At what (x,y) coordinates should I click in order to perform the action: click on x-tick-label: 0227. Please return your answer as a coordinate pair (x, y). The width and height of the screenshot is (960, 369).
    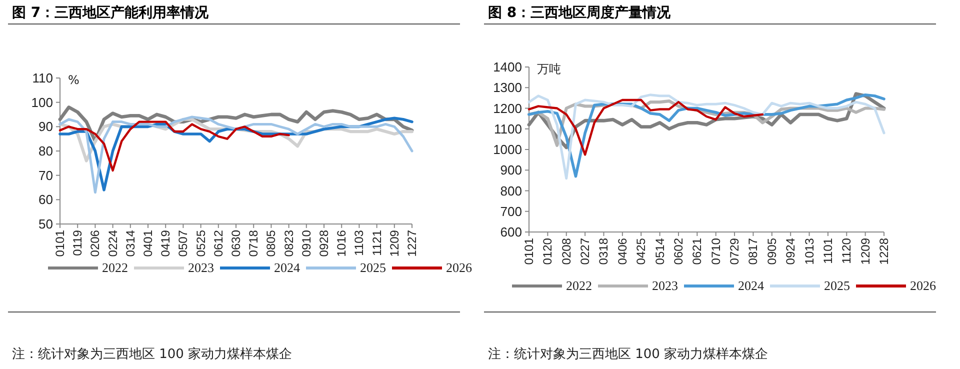
    Looking at the image, I should click on (585, 251).